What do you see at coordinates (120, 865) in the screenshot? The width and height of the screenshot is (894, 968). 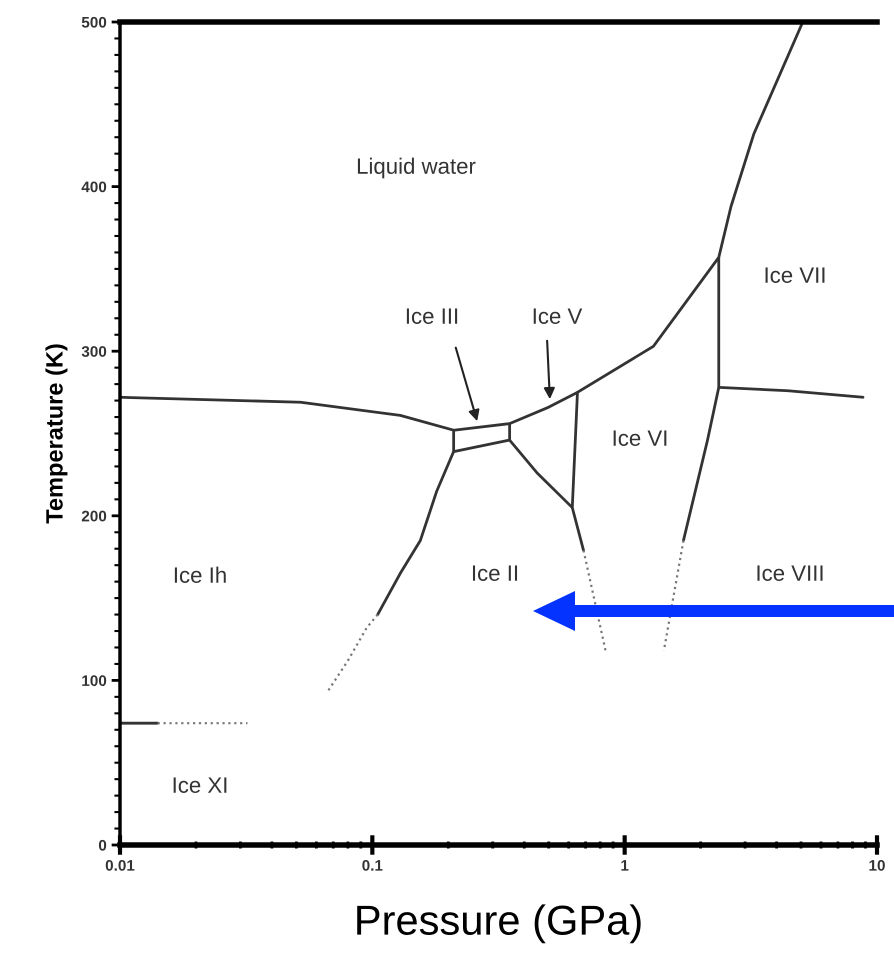 I see `x-tick-label: 0.01` at bounding box center [120, 865].